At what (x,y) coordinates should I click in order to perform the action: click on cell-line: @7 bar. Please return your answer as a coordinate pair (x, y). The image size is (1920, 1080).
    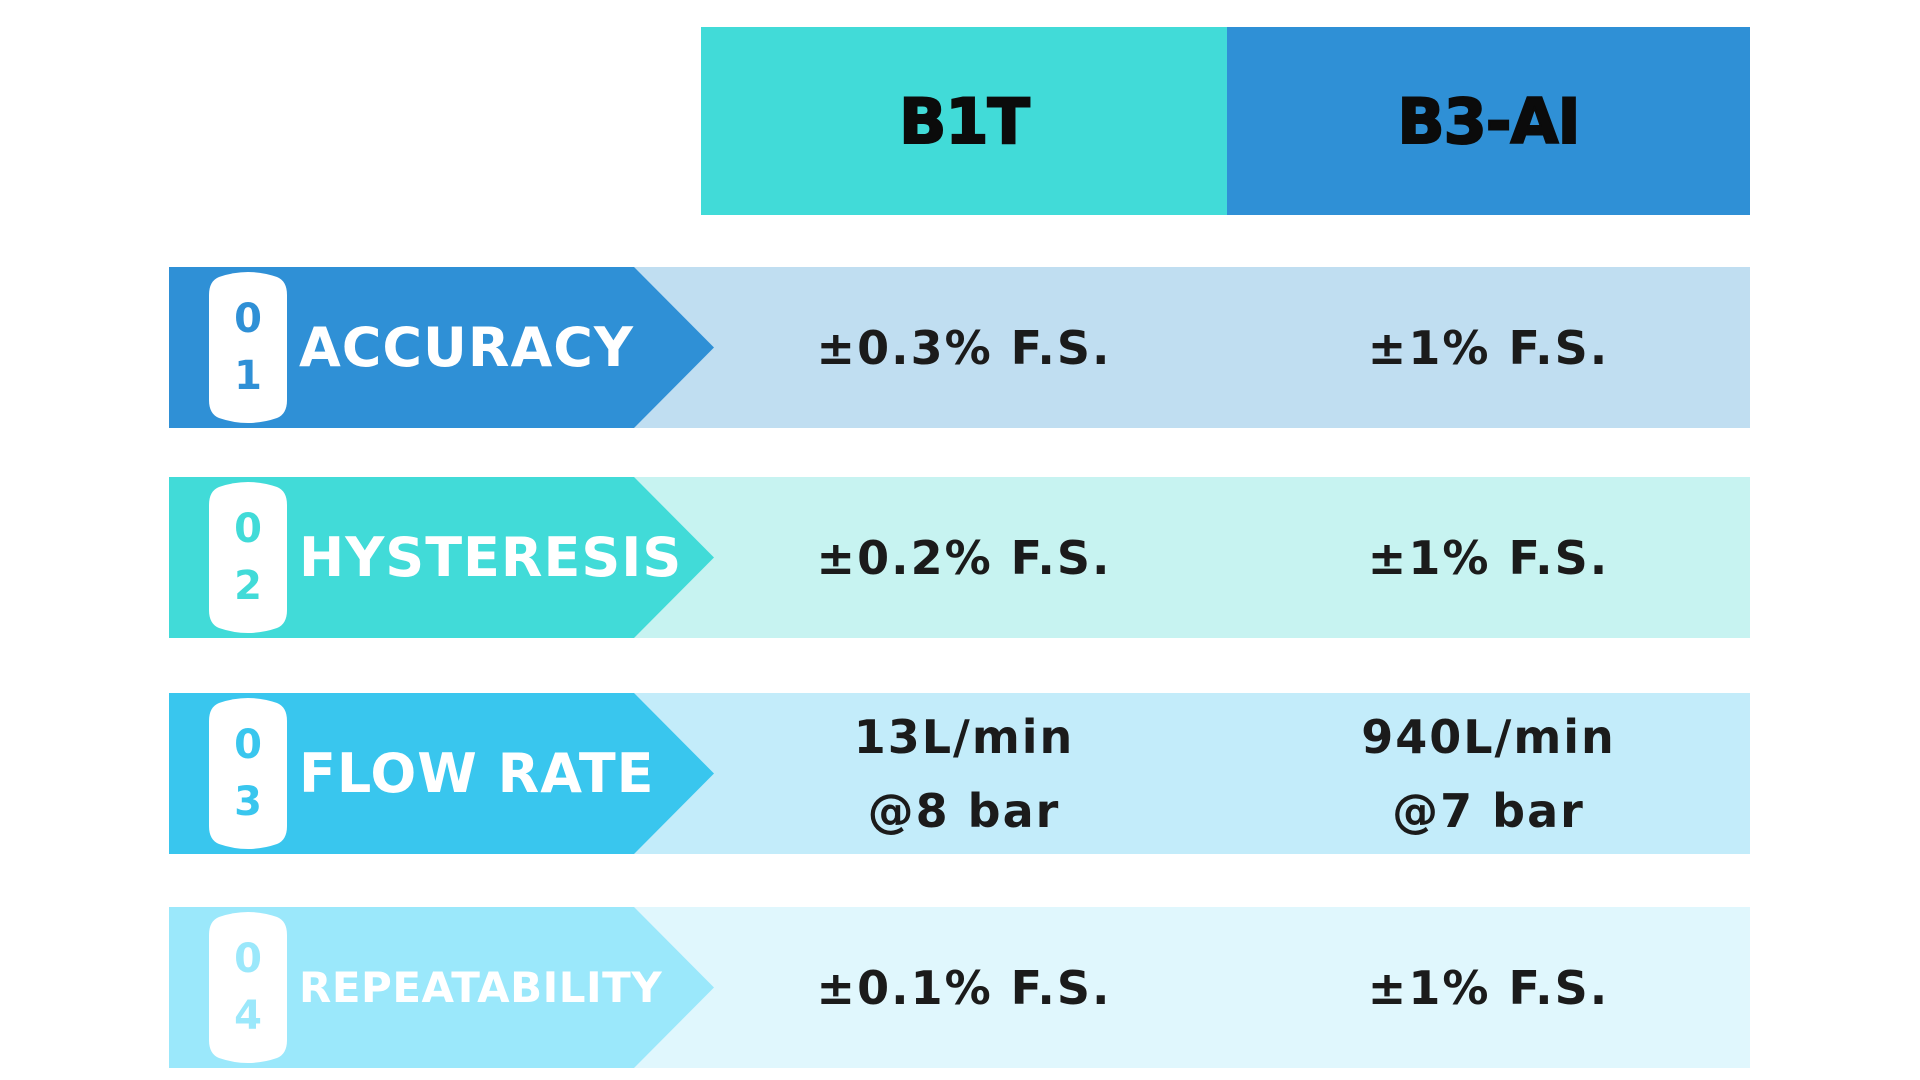
    Looking at the image, I should click on (1488, 810).